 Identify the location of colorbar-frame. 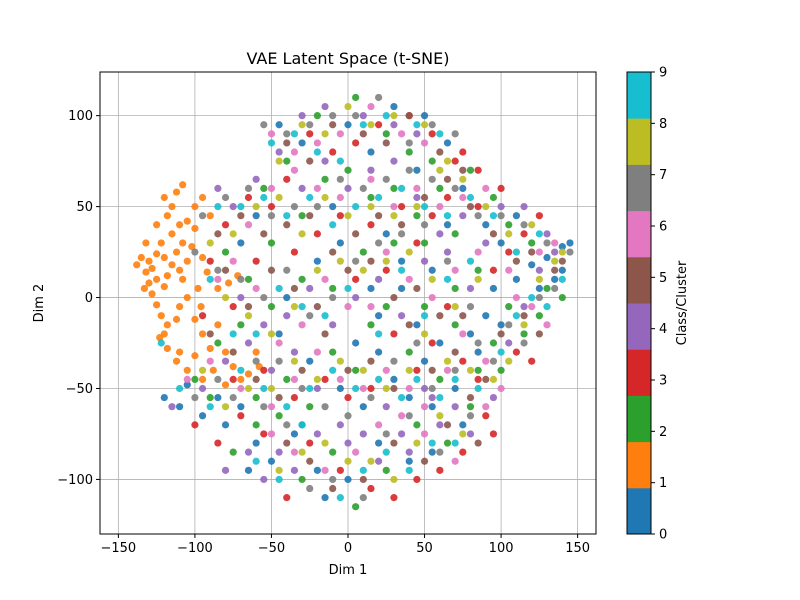
(639, 303).